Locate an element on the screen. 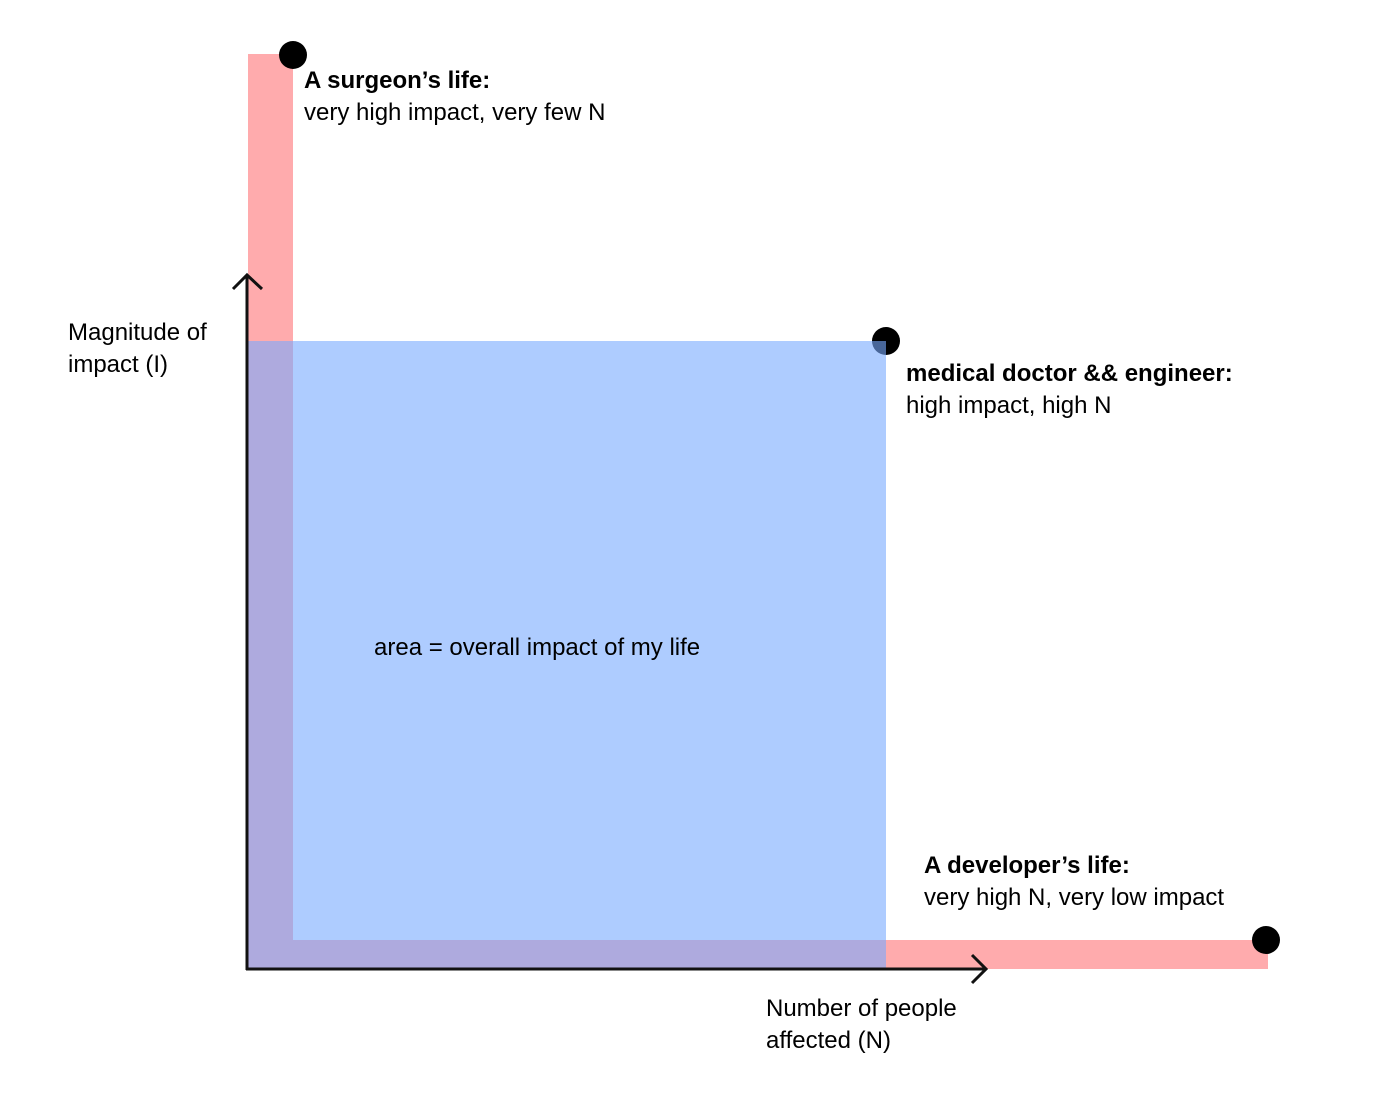 The height and width of the screenshot is (1098, 1382). y-arrow is located at coordinates (247, 281).